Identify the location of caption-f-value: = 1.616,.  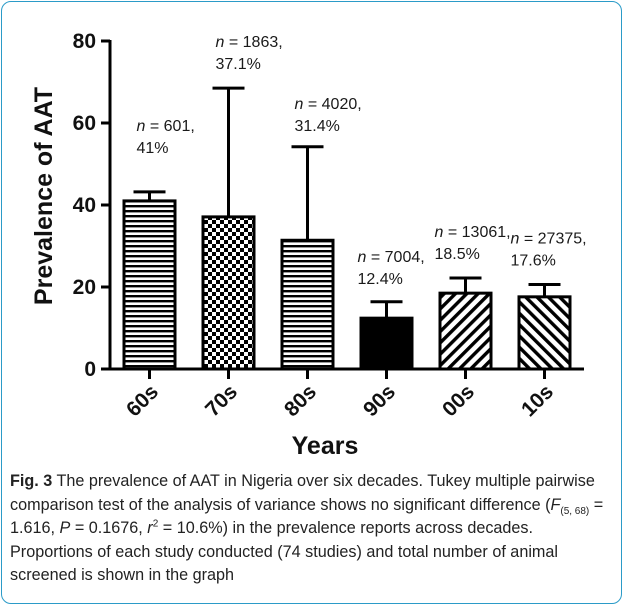
(307, 516).